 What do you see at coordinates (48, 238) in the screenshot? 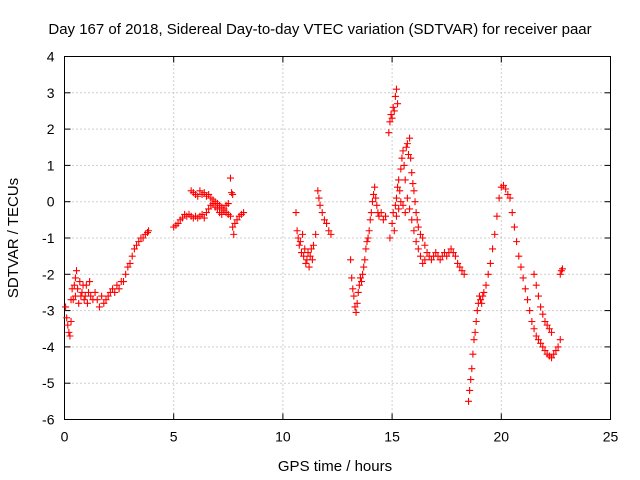
I see `y-tick-label: -1` at bounding box center [48, 238].